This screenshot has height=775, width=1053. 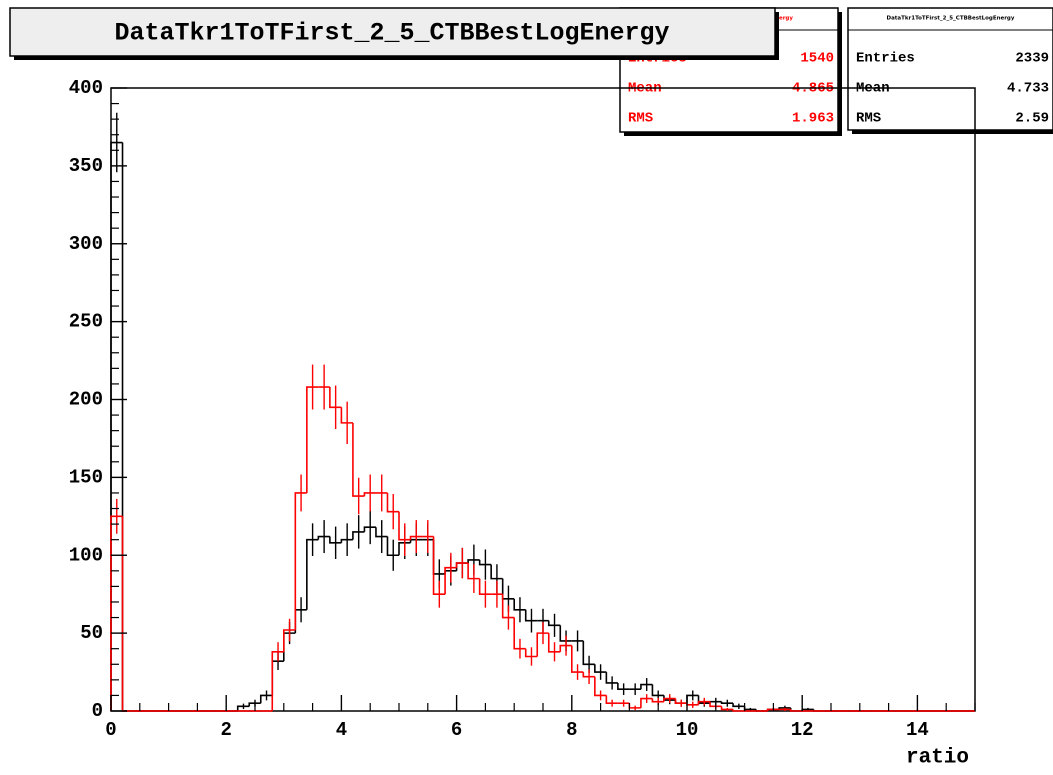 I want to click on x-tick-label: 6, so click(x=456, y=730).